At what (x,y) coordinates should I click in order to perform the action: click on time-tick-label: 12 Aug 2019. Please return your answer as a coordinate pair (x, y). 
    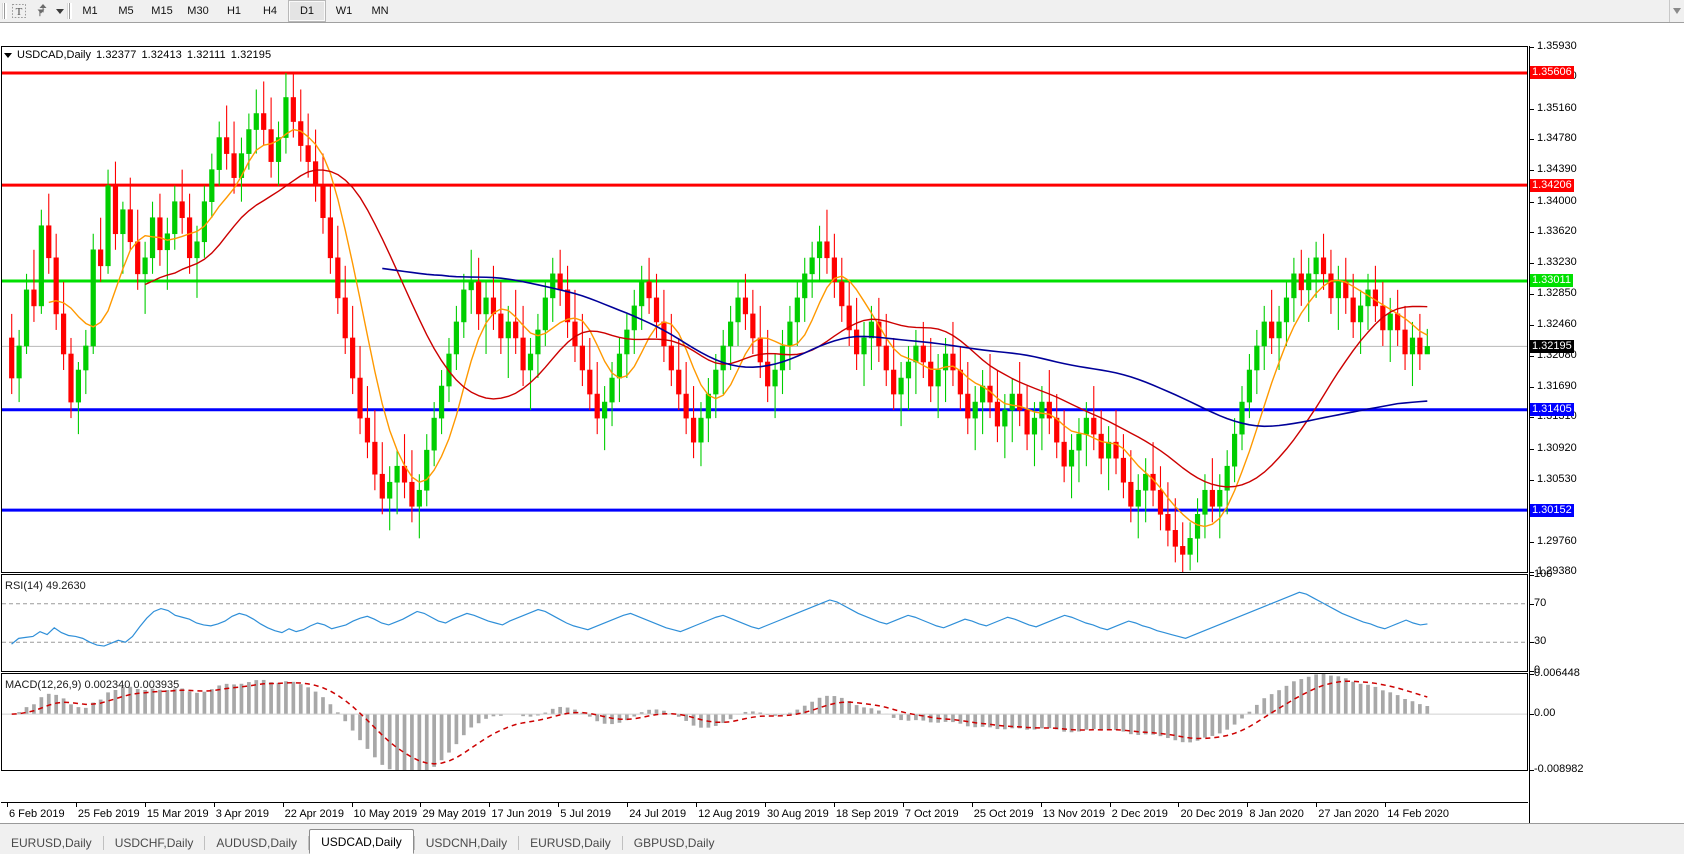
    Looking at the image, I should click on (729, 814).